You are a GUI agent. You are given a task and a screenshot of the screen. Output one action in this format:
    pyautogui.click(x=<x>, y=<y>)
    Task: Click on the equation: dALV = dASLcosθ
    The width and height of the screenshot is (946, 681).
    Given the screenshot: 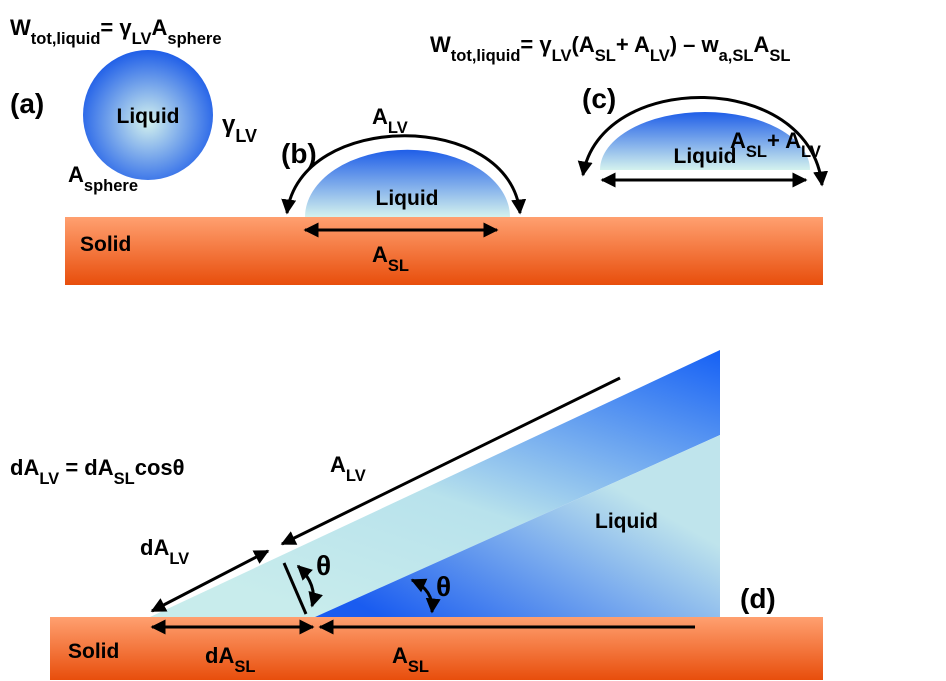 What is the action you would take?
    pyautogui.click(x=97, y=471)
    